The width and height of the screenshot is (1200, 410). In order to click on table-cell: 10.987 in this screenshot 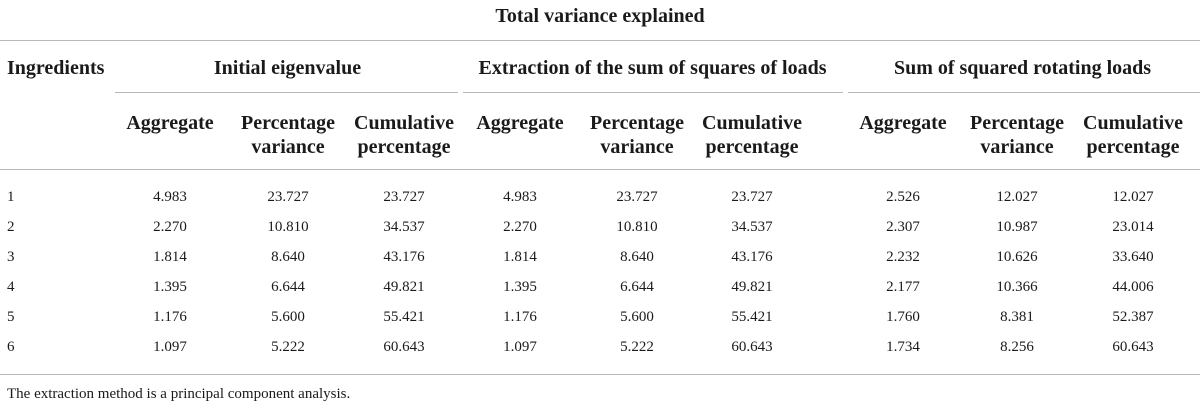, I will do `click(1017, 227)`.